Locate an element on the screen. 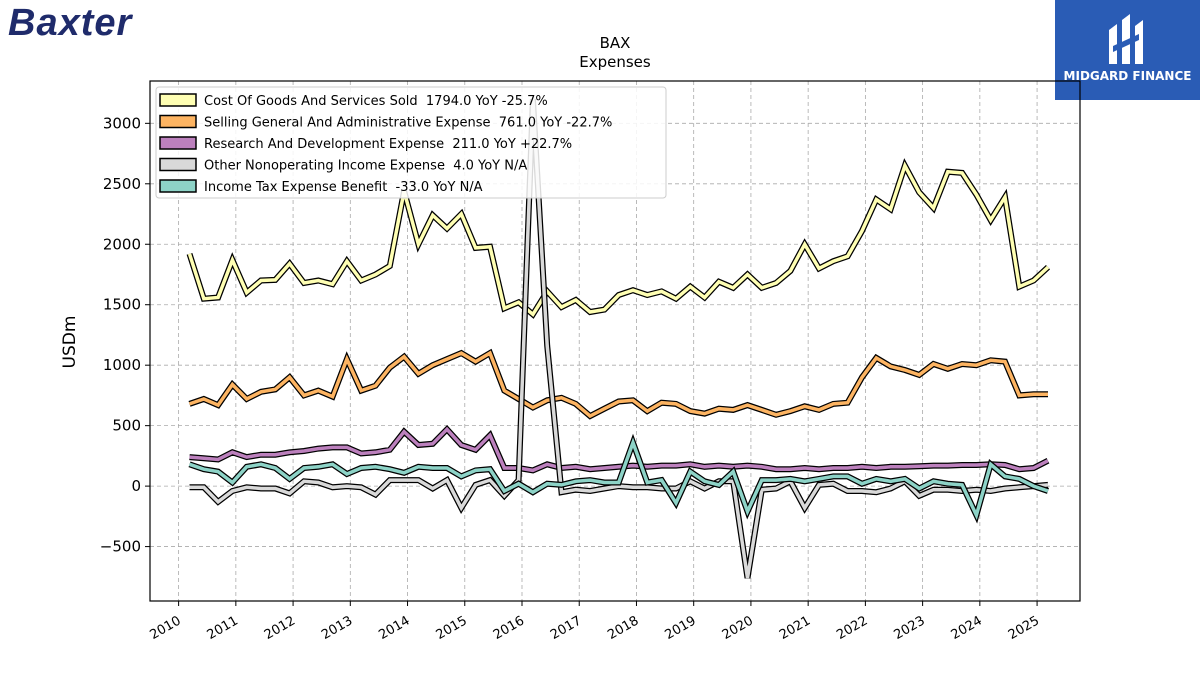 Image resolution: width=1200 pixels, height=675 pixels. x-tick-label: 2023 is located at coordinates (909, 628).